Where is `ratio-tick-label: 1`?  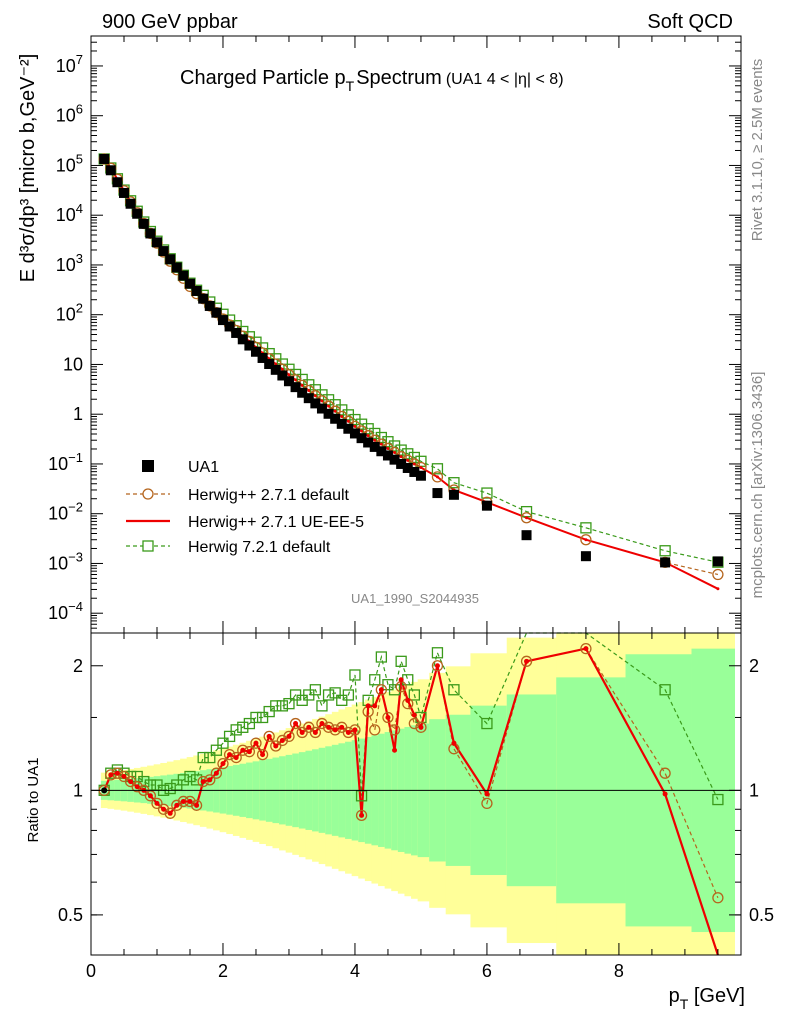 ratio-tick-label: 1 is located at coordinates (78, 790).